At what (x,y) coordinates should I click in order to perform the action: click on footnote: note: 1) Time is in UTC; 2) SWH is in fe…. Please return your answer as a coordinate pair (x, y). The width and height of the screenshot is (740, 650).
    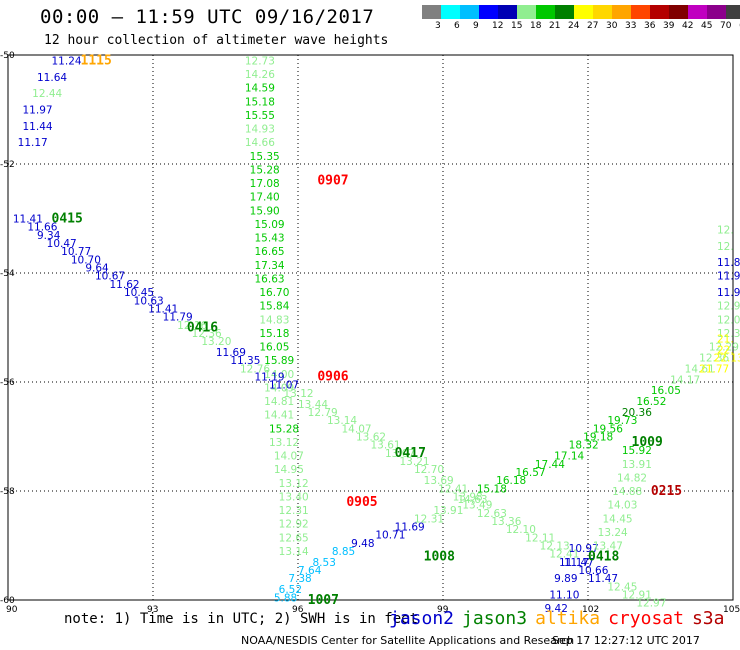
    Looking at the image, I should click on (241, 619).